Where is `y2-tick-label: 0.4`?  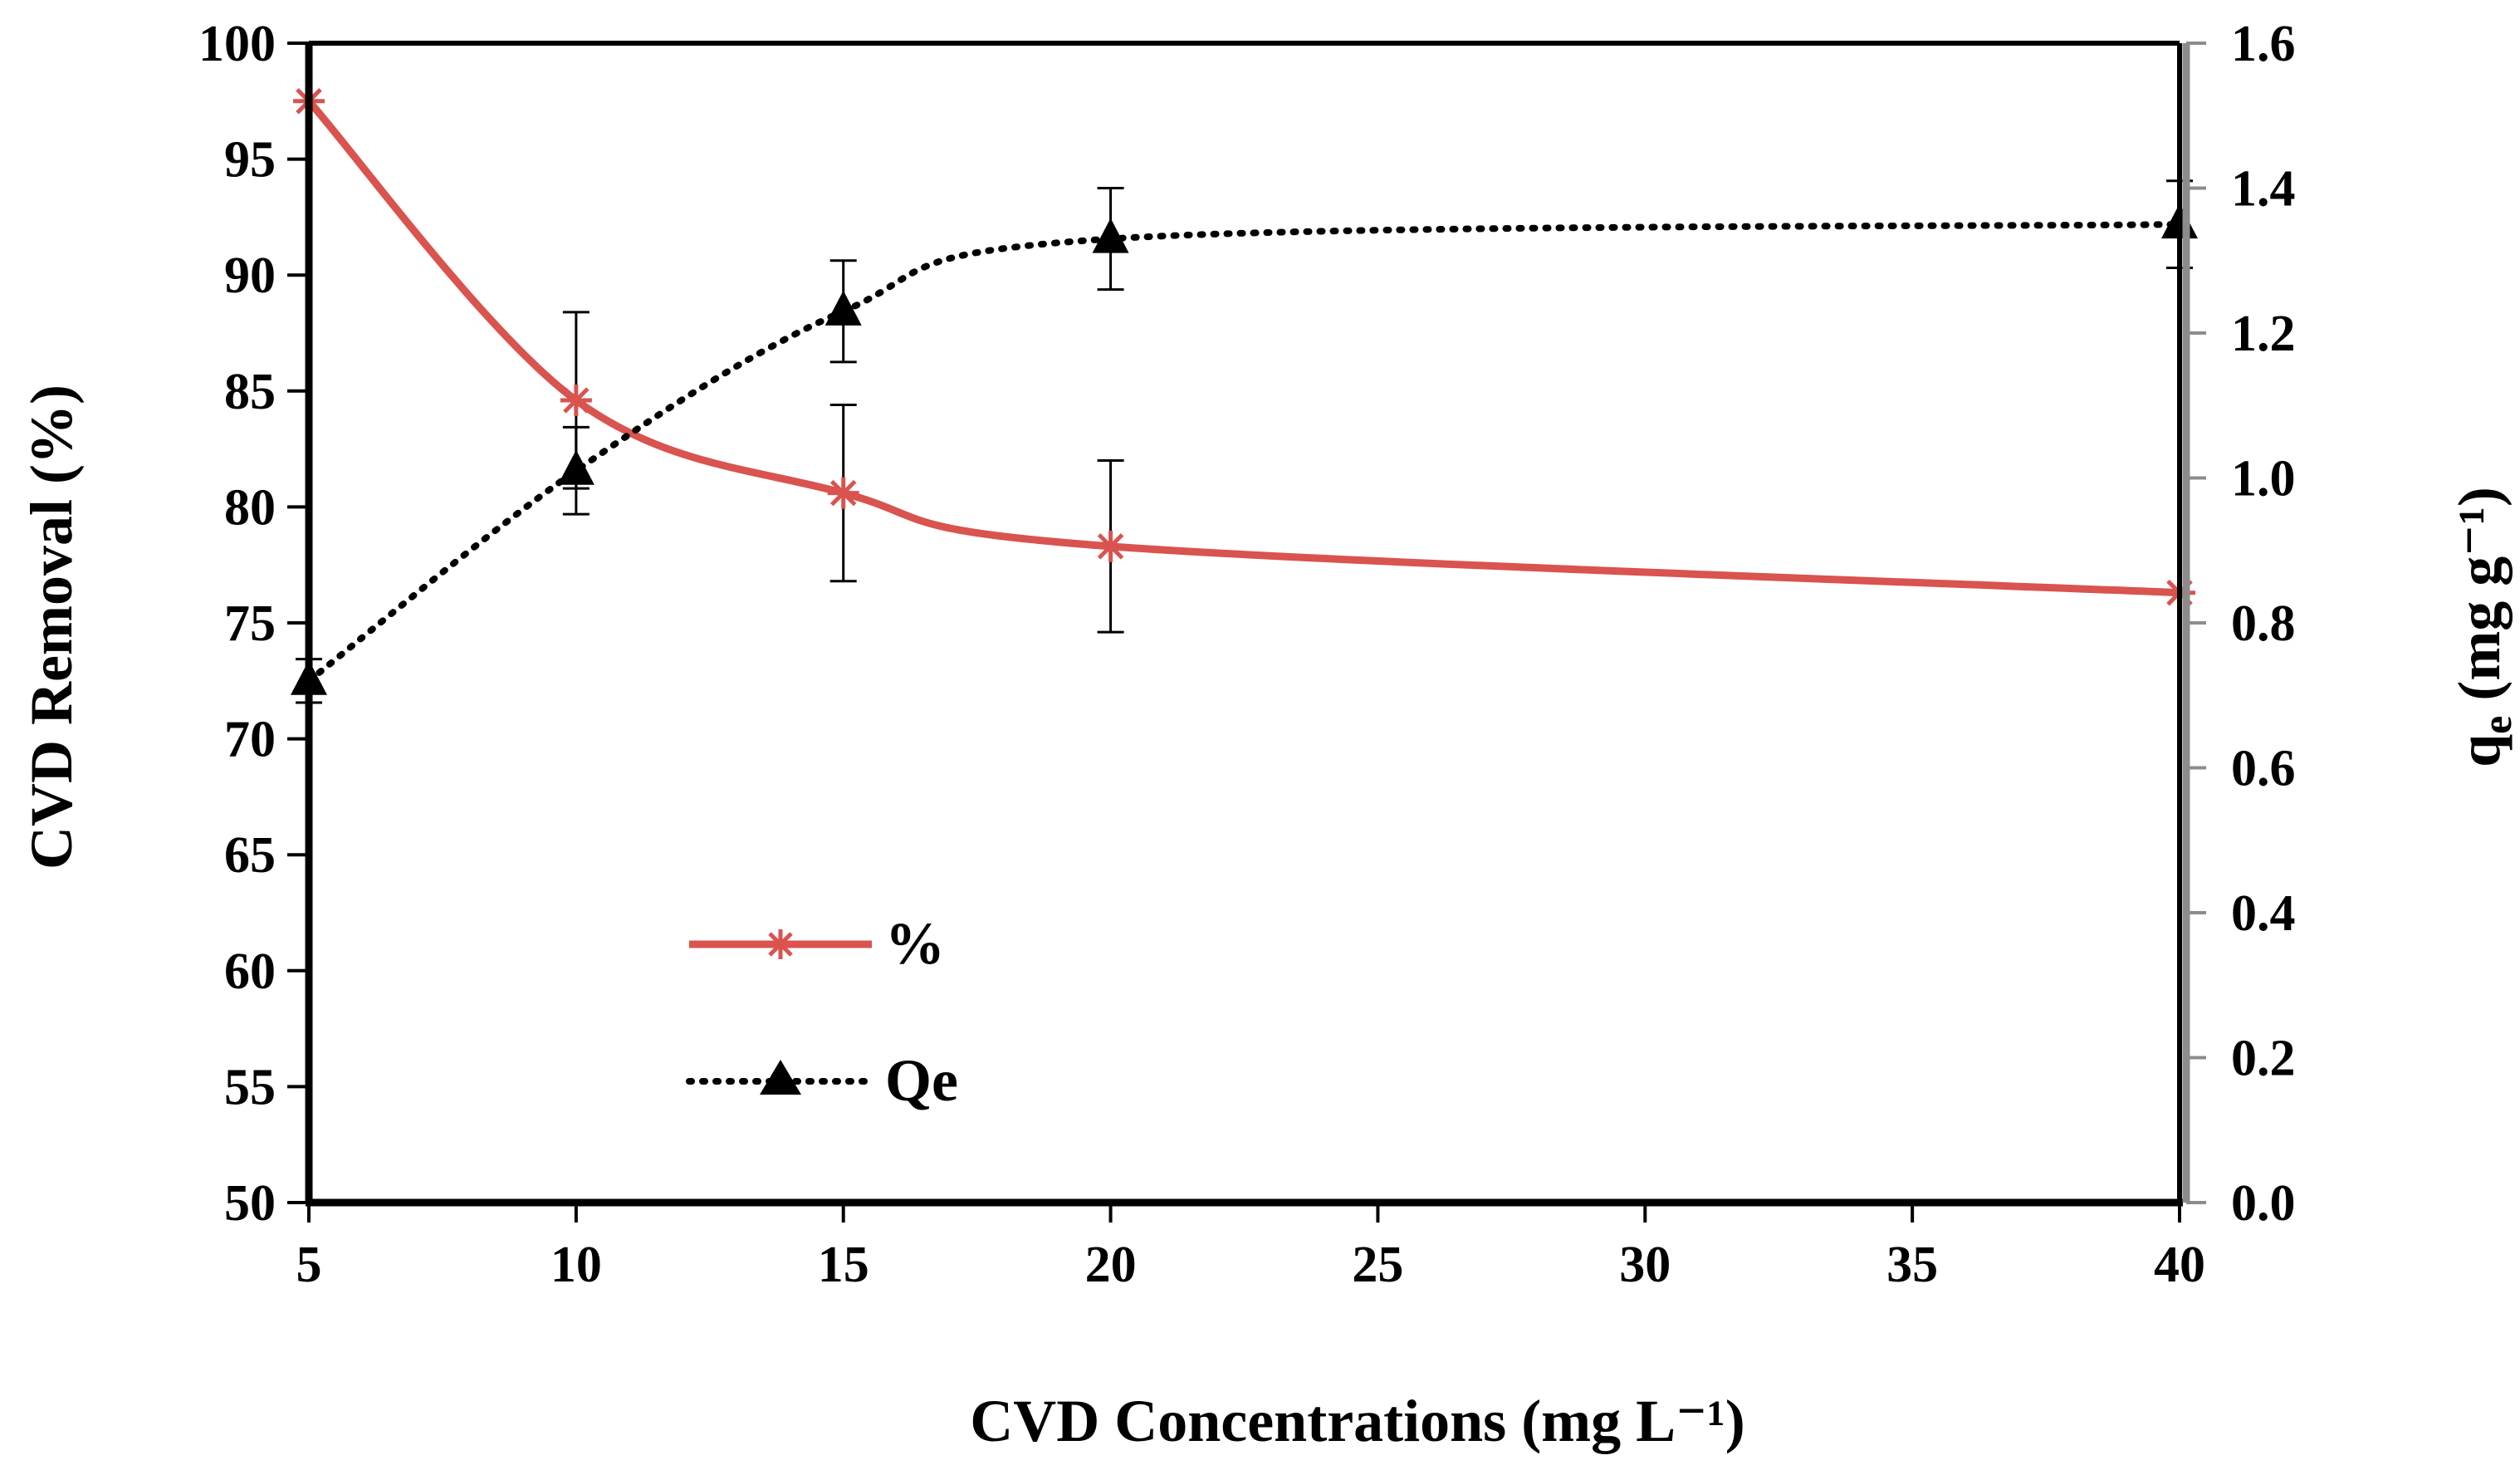
y2-tick-label: 0.4 is located at coordinates (2263, 913).